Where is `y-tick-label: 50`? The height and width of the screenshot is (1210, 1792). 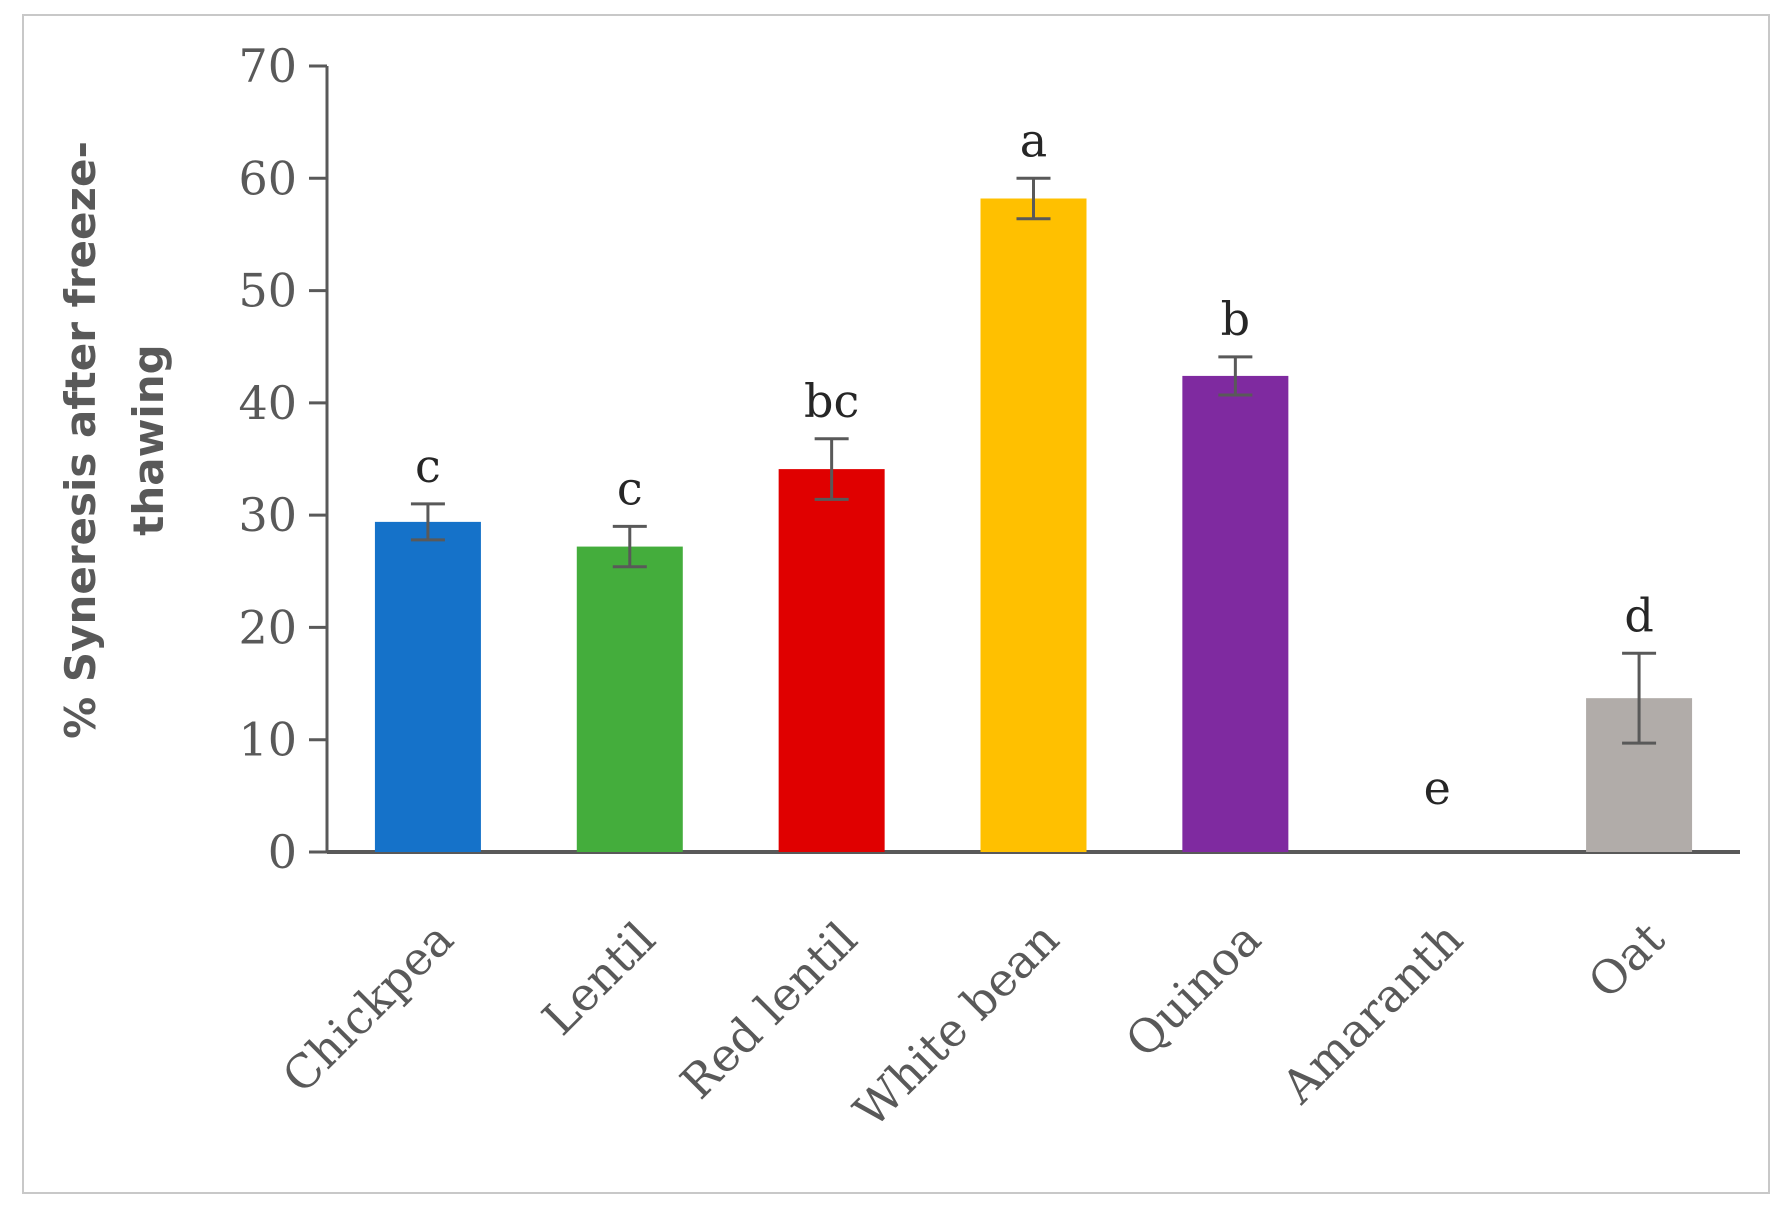 y-tick-label: 50 is located at coordinates (267, 291).